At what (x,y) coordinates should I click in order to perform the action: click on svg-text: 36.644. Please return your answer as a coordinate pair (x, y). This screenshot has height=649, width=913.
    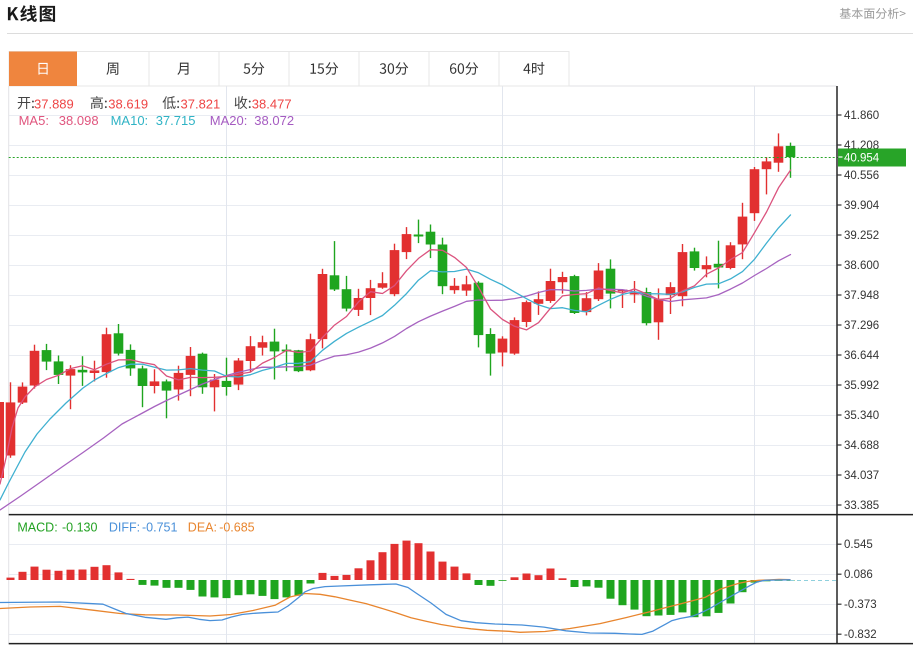
    Looking at the image, I should click on (862, 356).